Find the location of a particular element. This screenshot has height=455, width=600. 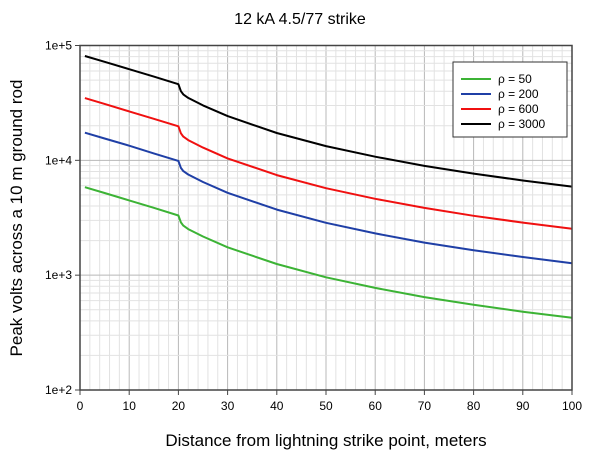

y-tick-label: 1e+2 is located at coordinates (58, 390).